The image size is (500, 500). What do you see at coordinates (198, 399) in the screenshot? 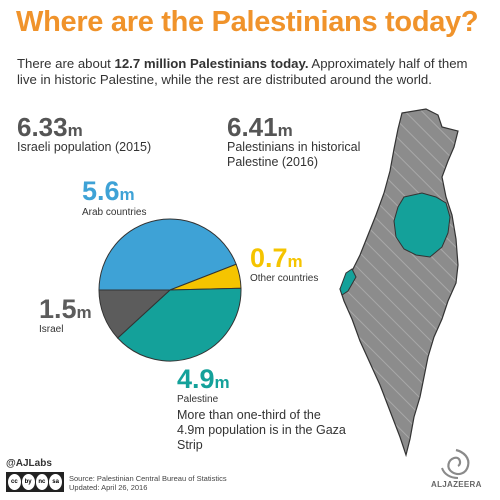
I see `slice-label-text-palestine: Palestine` at bounding box center [198, 399].